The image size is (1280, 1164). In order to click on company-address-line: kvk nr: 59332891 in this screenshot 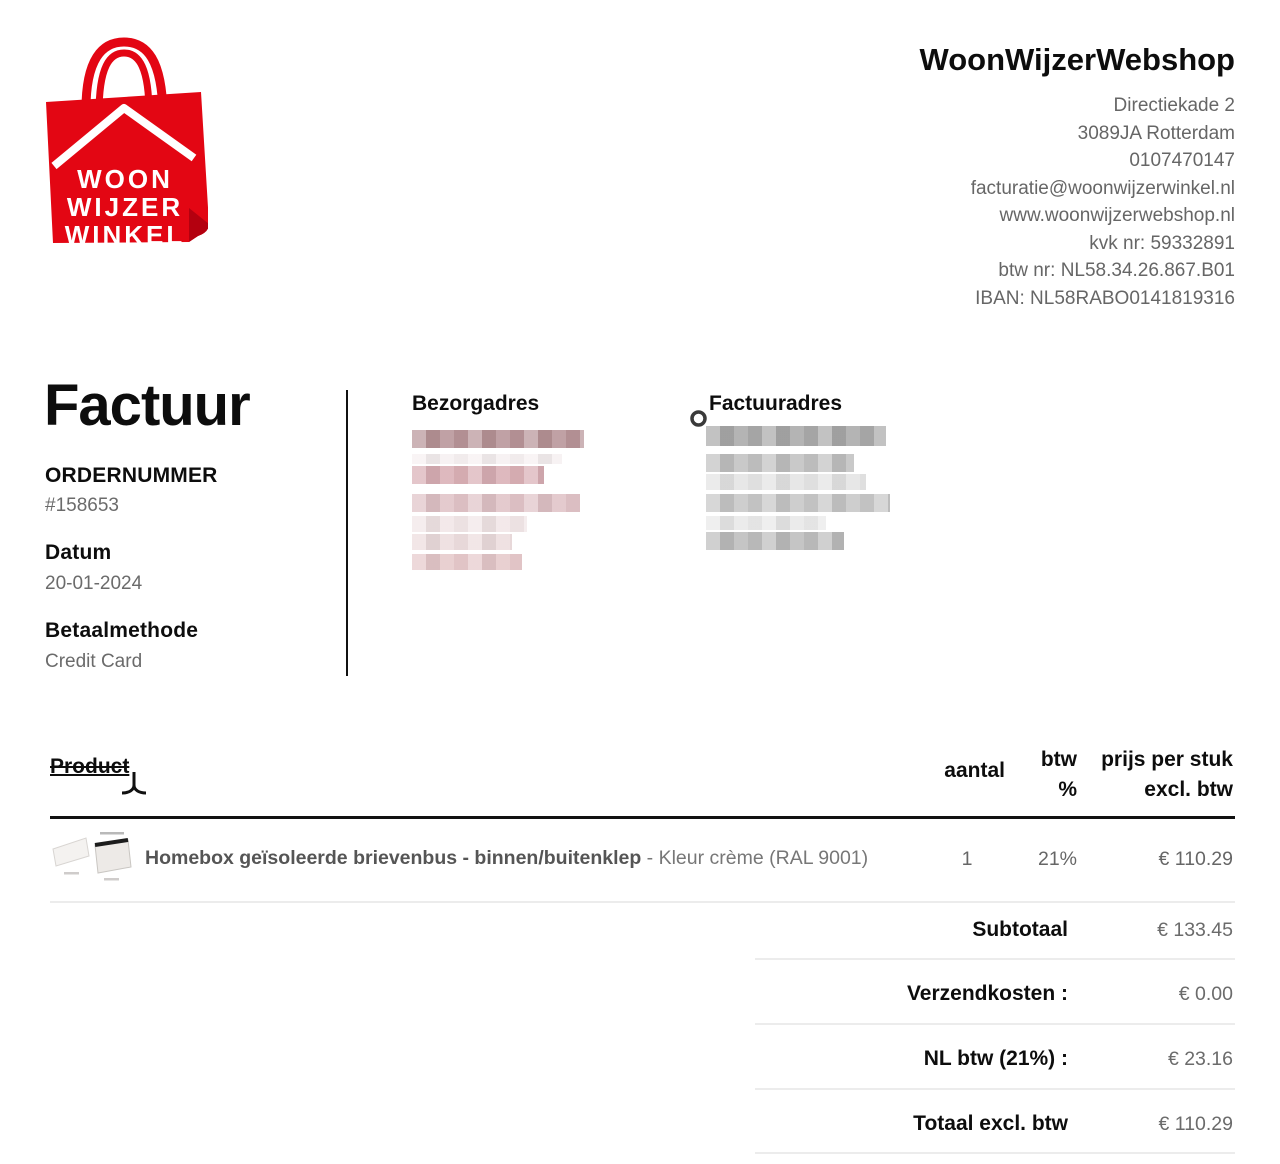, I will do `click(1162, 243)`.